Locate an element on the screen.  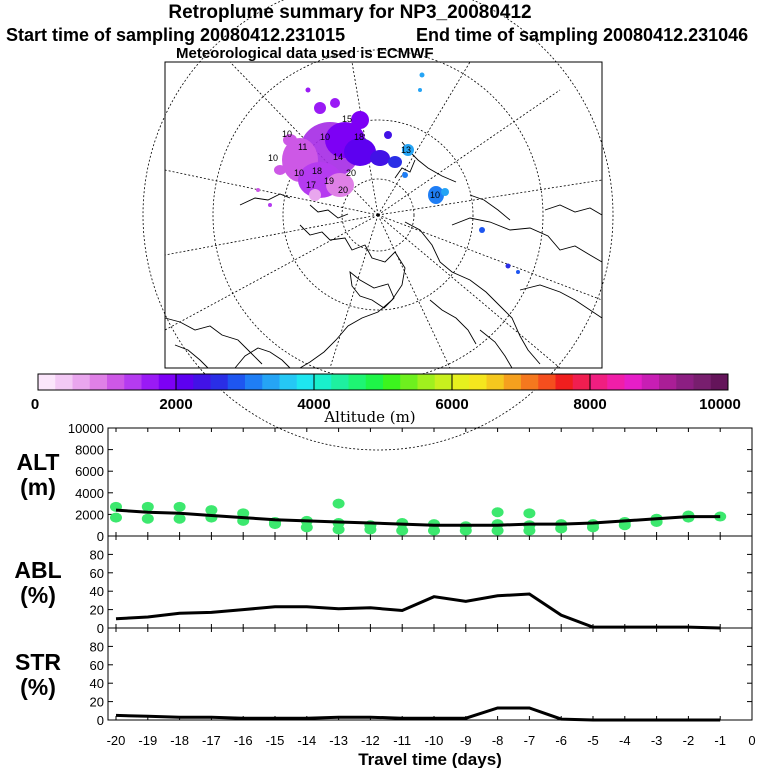
x-tick-label: -5 is located at coordinates (593, 740).